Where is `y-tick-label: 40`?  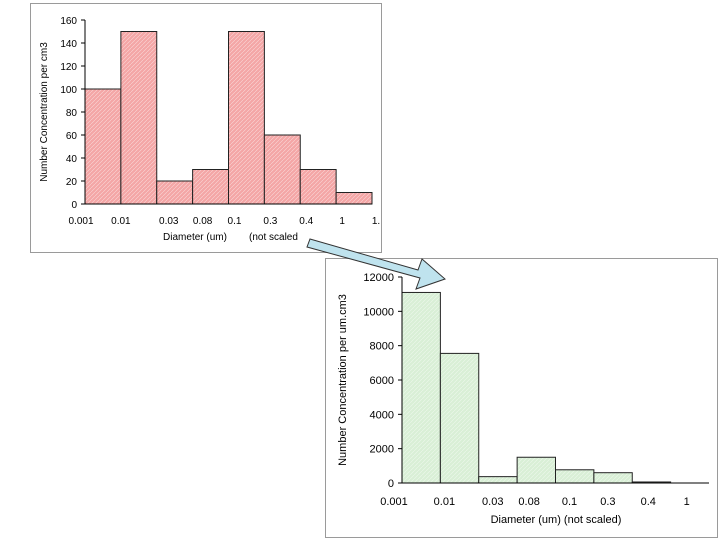
y-tick-label: 40 is located at coordinates (72, 159).